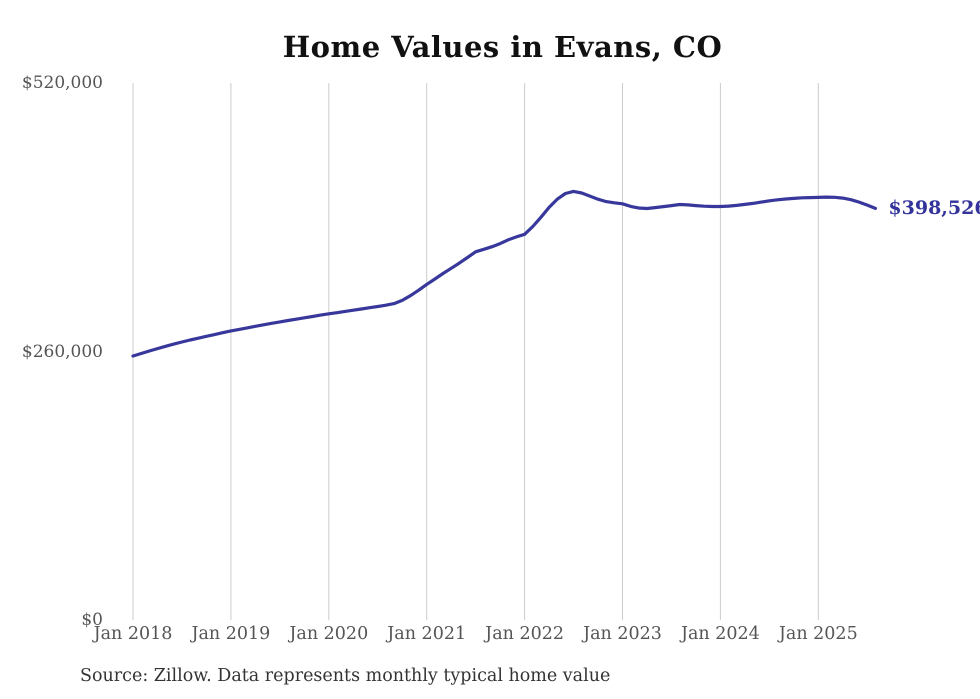  What do you see at coordinates (92, 620) in the screenshot?
I see `y-axis-tick: $0` at bounding box center [92, 620].